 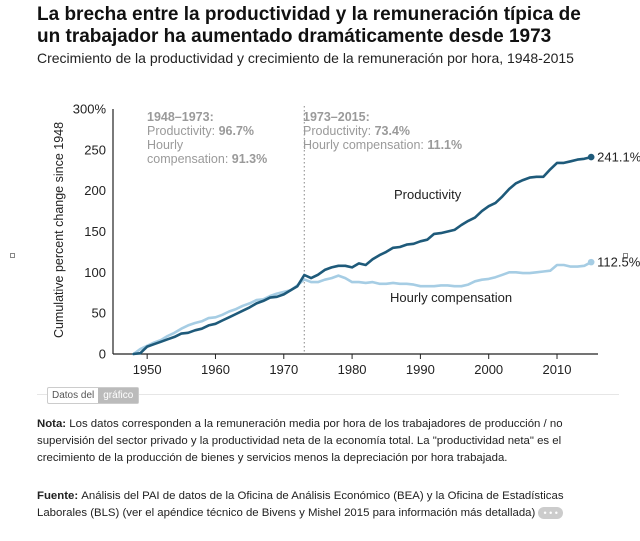 I want to click on compensation-line, so click(x=362, y=308).